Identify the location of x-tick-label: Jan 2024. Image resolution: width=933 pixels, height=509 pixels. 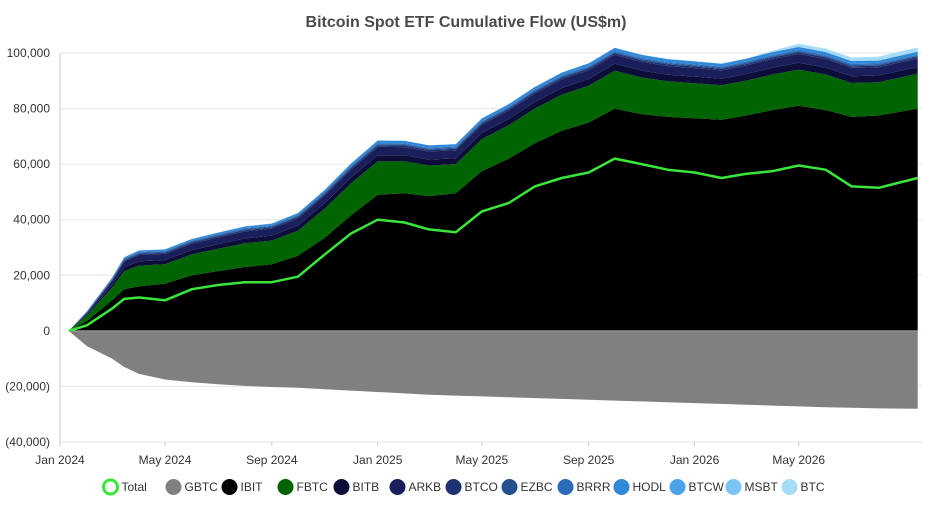
(60, 460).